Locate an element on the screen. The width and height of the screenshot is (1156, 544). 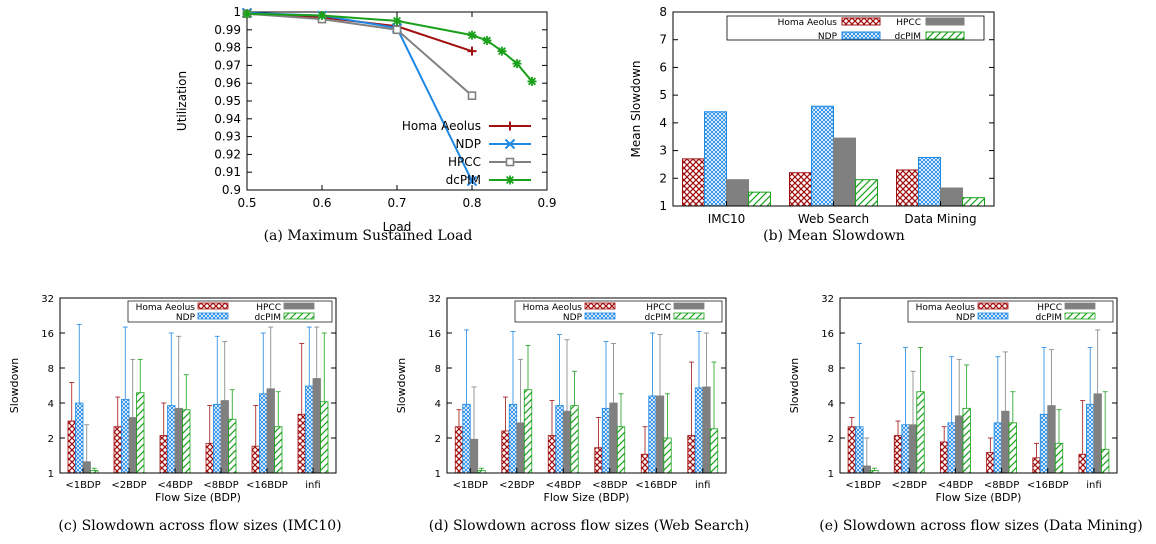
legend-box is located at coordinates (618, 311).